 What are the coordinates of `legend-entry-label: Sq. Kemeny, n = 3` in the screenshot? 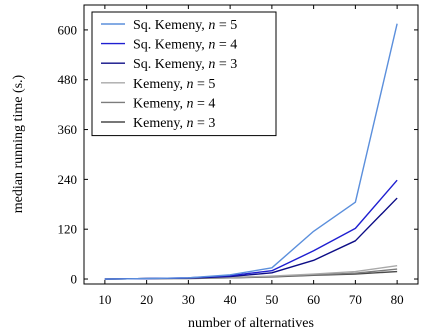 It's located at (185, 64).